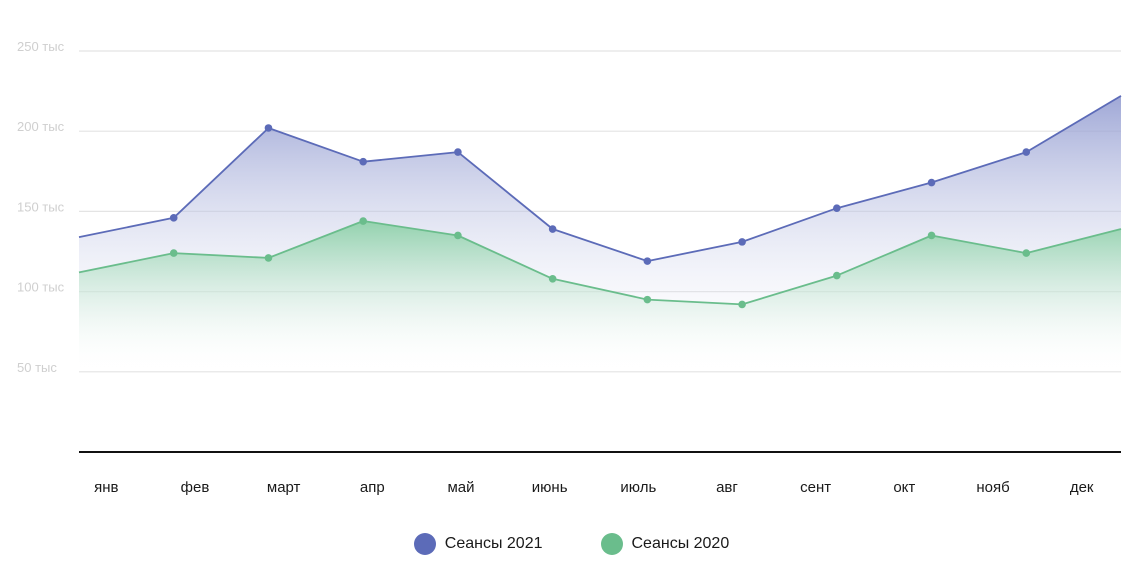 This screenshot has height=586, width=1143. Describe the element at coordinates (41, 206) in the screenshot. I see `y-tick-label: 150 тыс` at that location.